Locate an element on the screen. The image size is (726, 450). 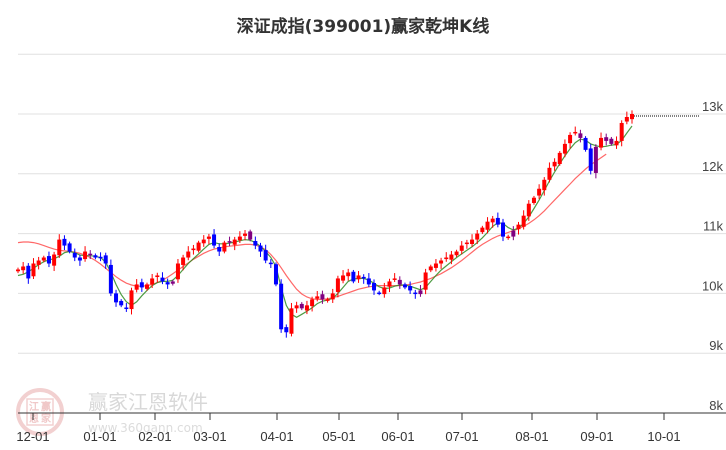
svg-text: 恩 is located at coordinates (34, 419).